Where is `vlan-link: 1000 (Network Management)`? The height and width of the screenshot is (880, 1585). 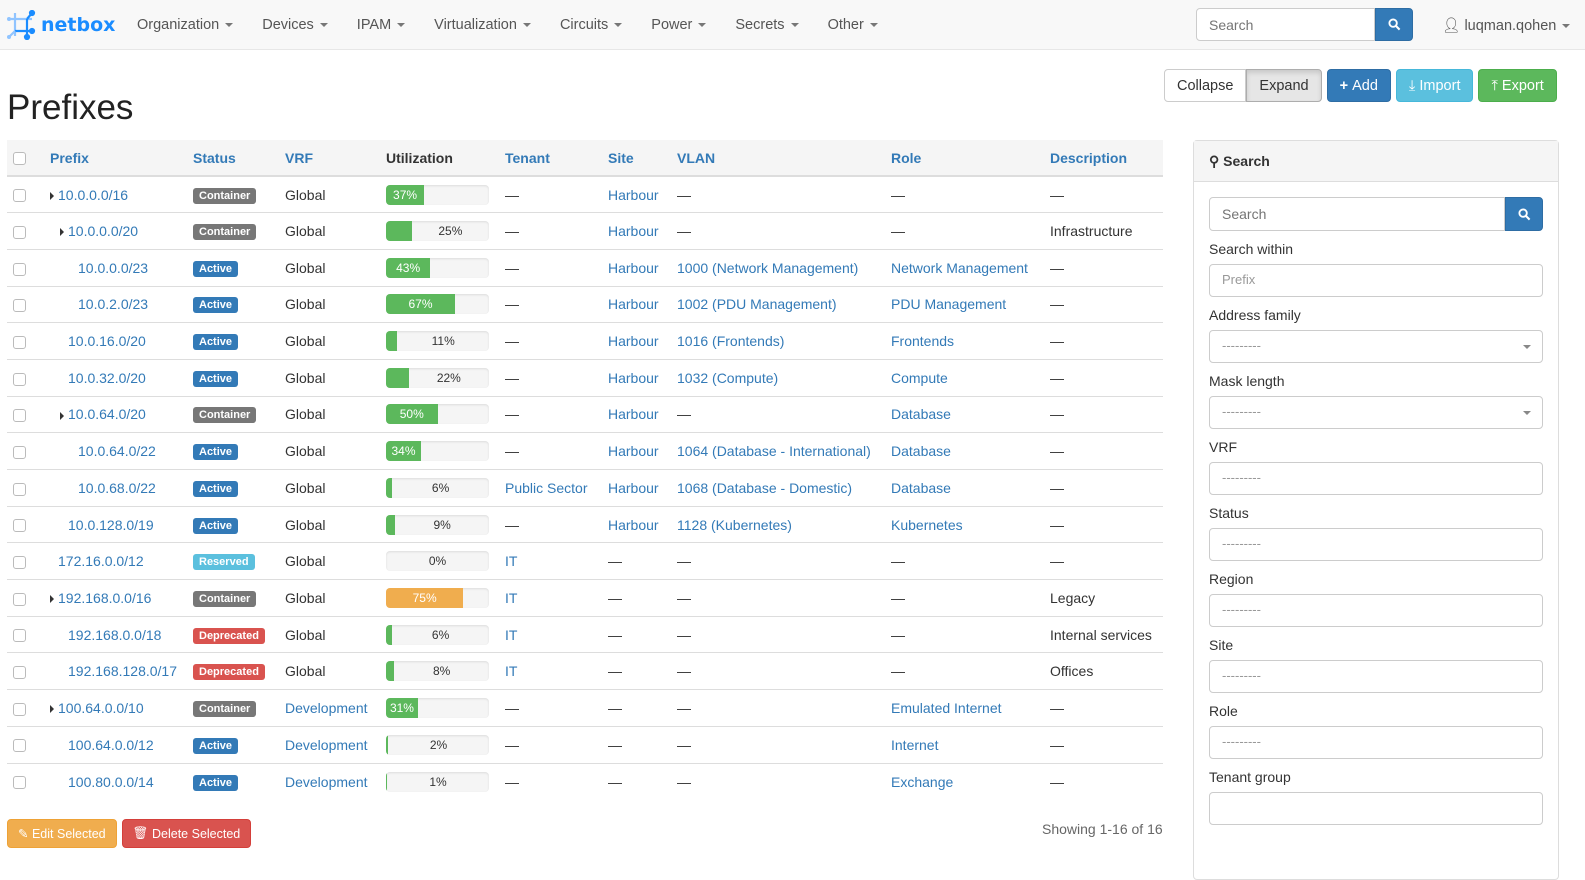
vlan-link: 1000 (Network Management) is located at coordinates (768, 267).